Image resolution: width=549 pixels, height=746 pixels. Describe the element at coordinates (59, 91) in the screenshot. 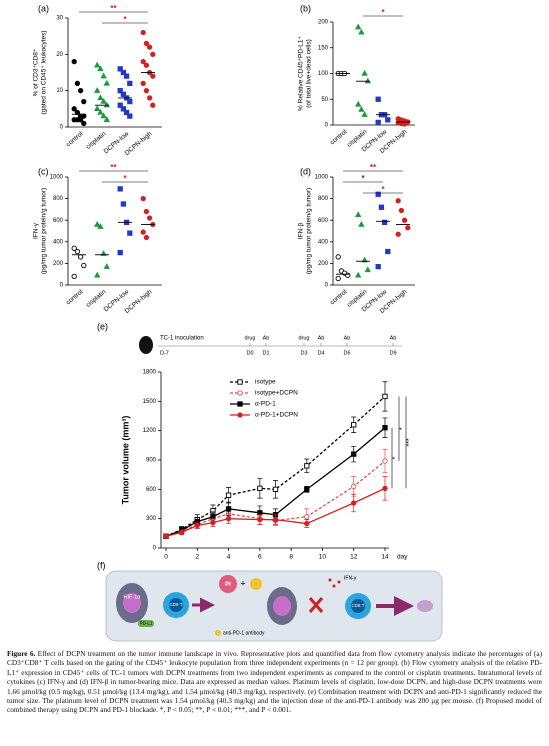

I see `y-tick-label: 10` at that location.